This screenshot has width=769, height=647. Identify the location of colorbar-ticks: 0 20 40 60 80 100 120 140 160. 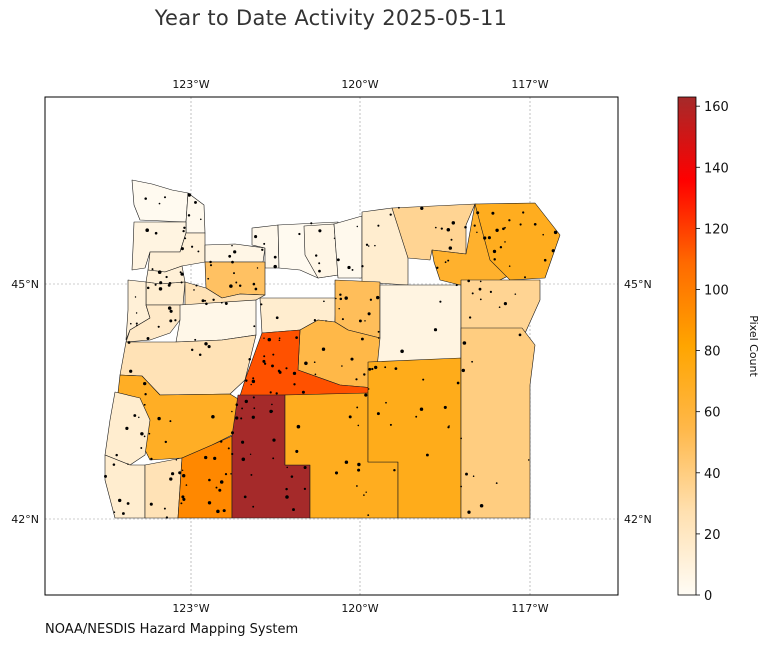
(712, 352).